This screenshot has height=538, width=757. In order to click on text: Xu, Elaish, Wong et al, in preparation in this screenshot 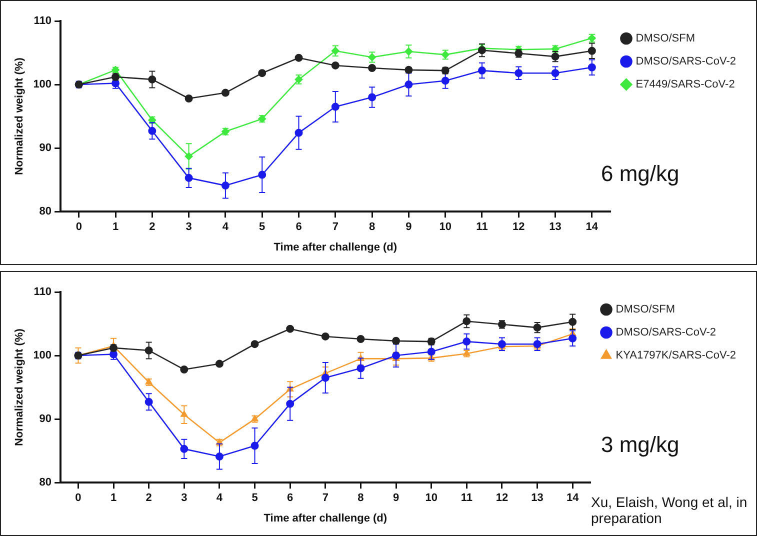, I will do `click(669, 510)`.